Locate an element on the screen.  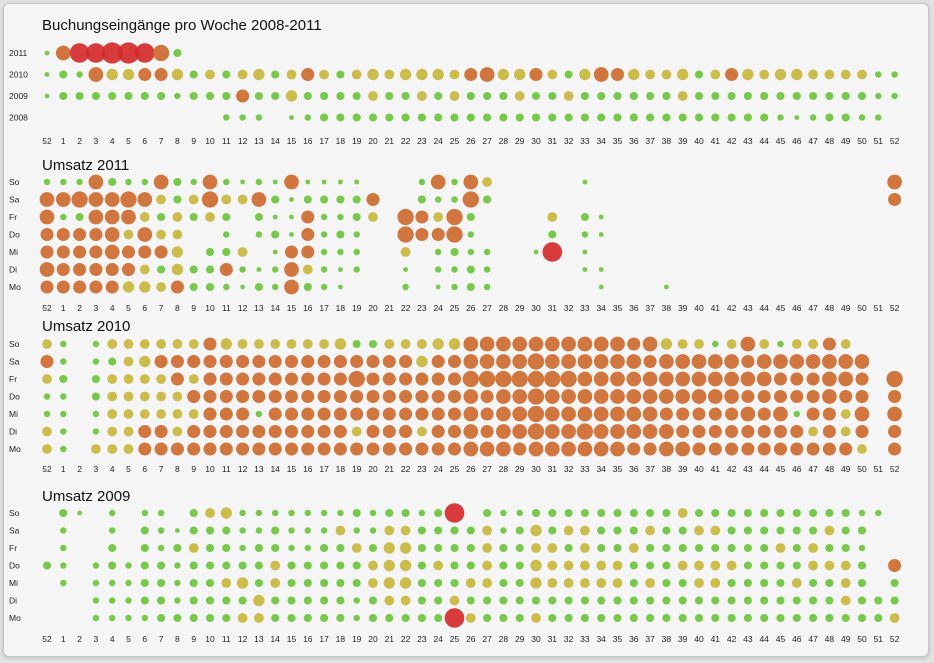
week-tick-label: 36 is located at coordinates (634, 469).